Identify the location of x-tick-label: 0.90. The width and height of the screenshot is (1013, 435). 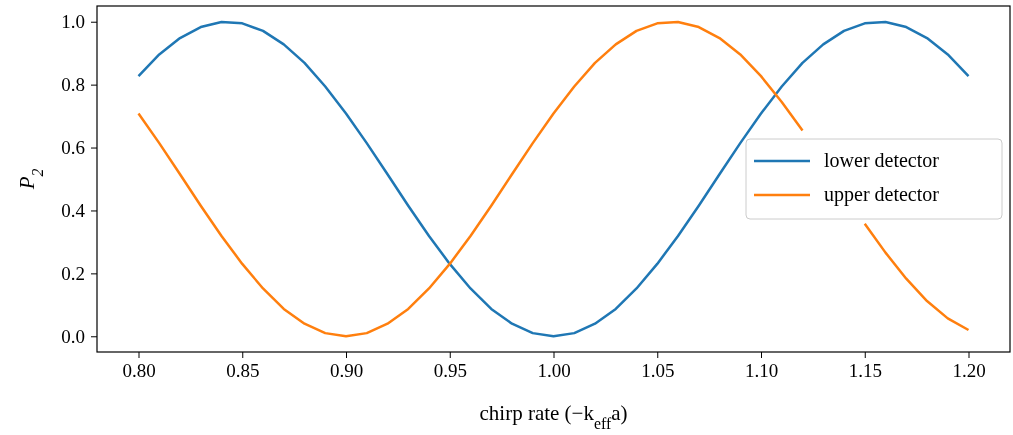
(346, 371).